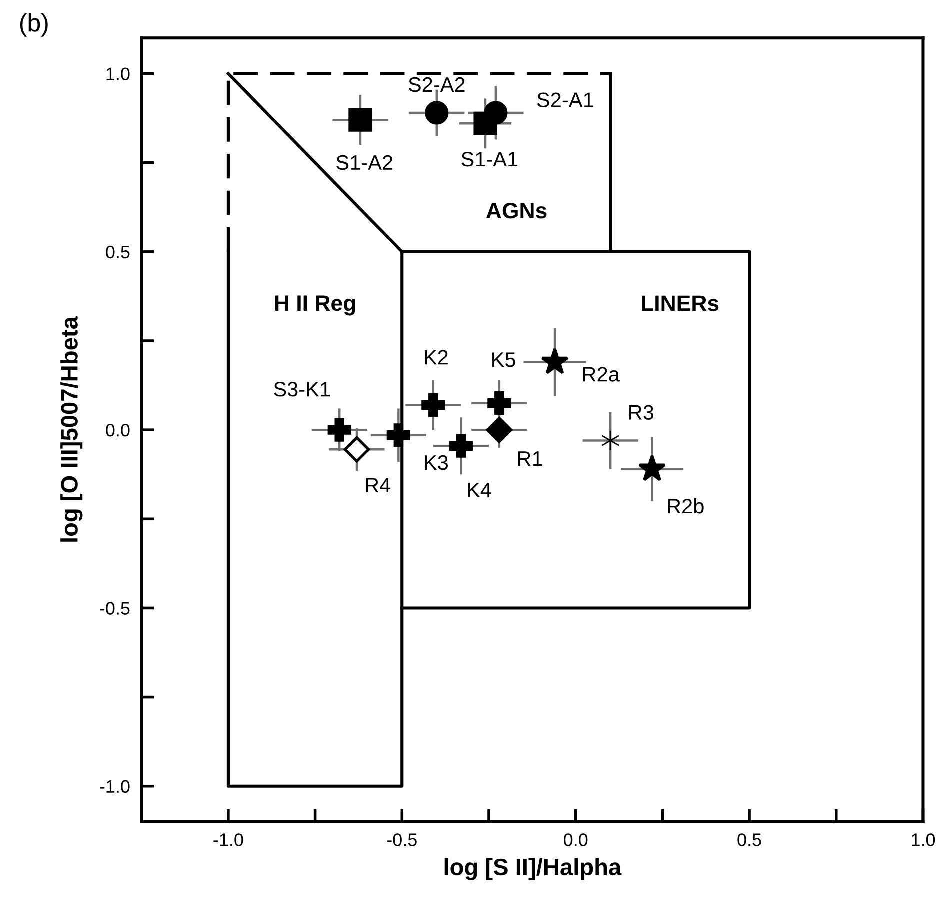 The image size is (944, 902). I want to click on annotation: S2-A2, so click(436, 84).